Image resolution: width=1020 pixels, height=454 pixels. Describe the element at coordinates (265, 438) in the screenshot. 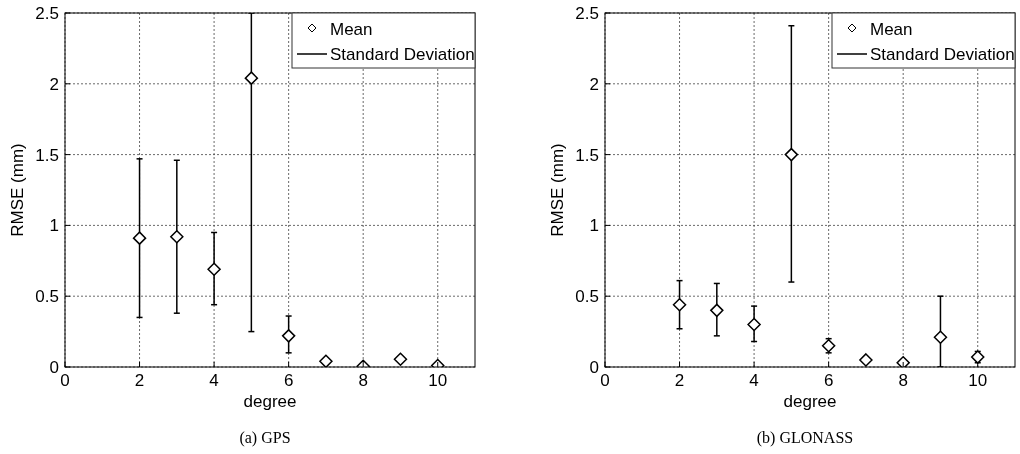

I see `text: (a) GPS` at that location.